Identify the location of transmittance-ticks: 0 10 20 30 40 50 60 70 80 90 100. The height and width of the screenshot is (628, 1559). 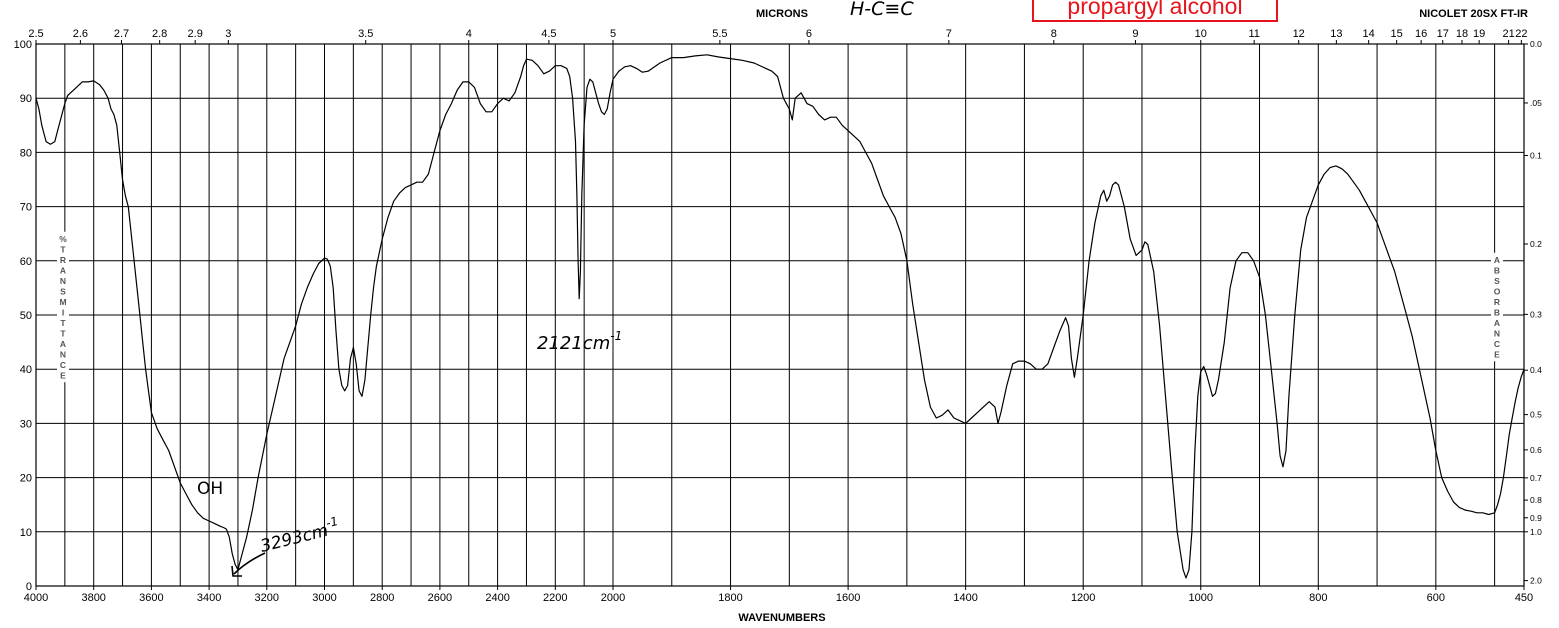
(23, 316).